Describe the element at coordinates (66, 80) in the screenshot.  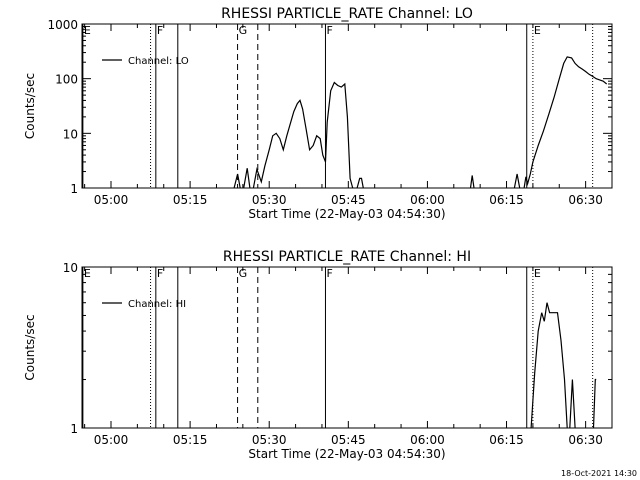
I see `y-tick-label: 100` at that location.